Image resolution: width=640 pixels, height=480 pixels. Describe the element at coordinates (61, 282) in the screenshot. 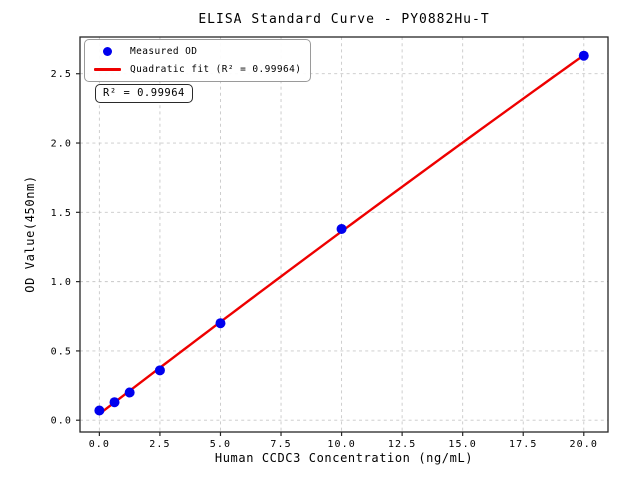

I see `svg-text: 1.0` at that location.